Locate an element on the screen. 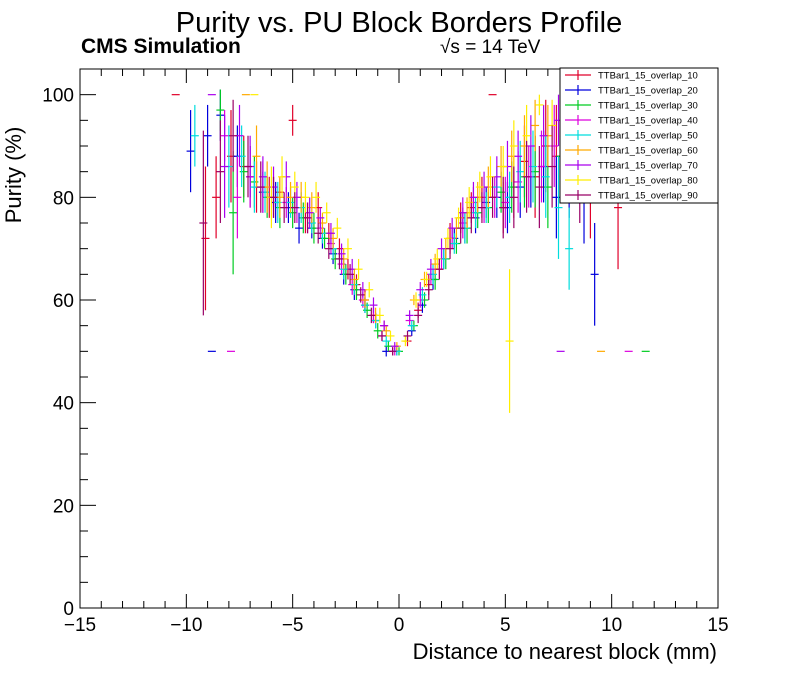 The height and width of the screenshot is (676, 798). legend-label: TTBar1_15_overlap_10 is located at coordinates (648, 76).